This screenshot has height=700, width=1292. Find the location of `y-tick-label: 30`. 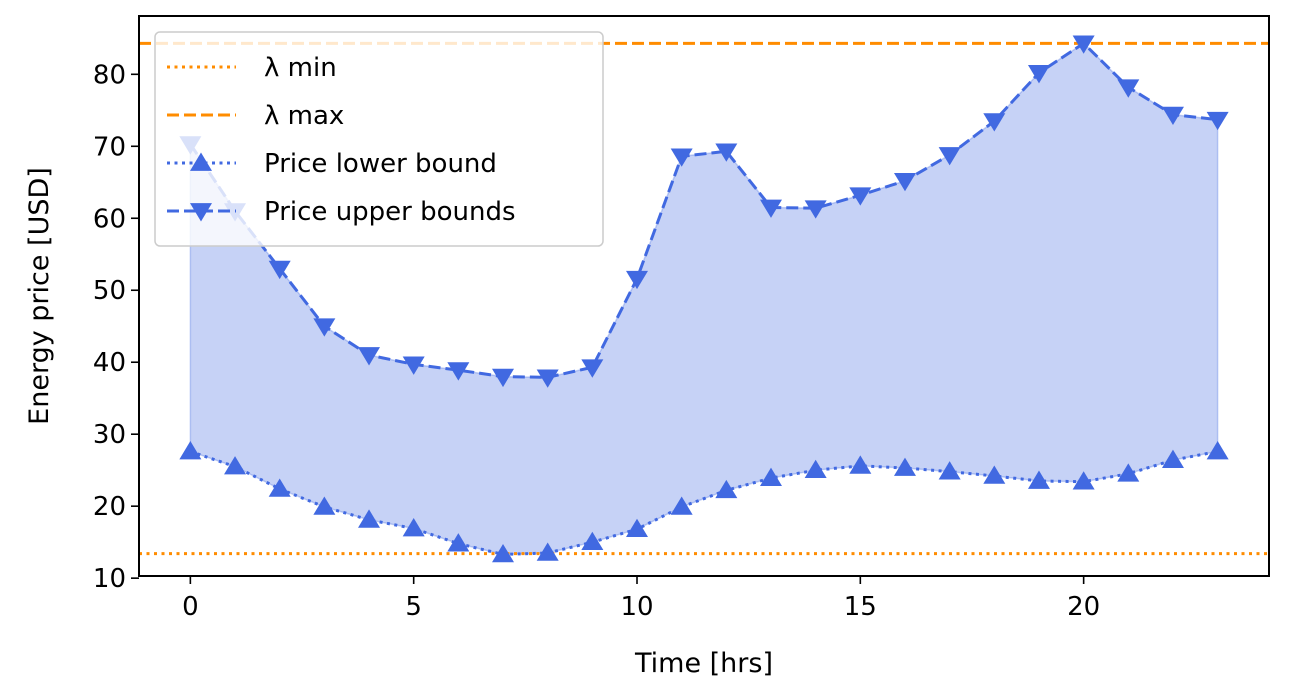

y-tick-label: 30 is located at coordinates (109, 435).